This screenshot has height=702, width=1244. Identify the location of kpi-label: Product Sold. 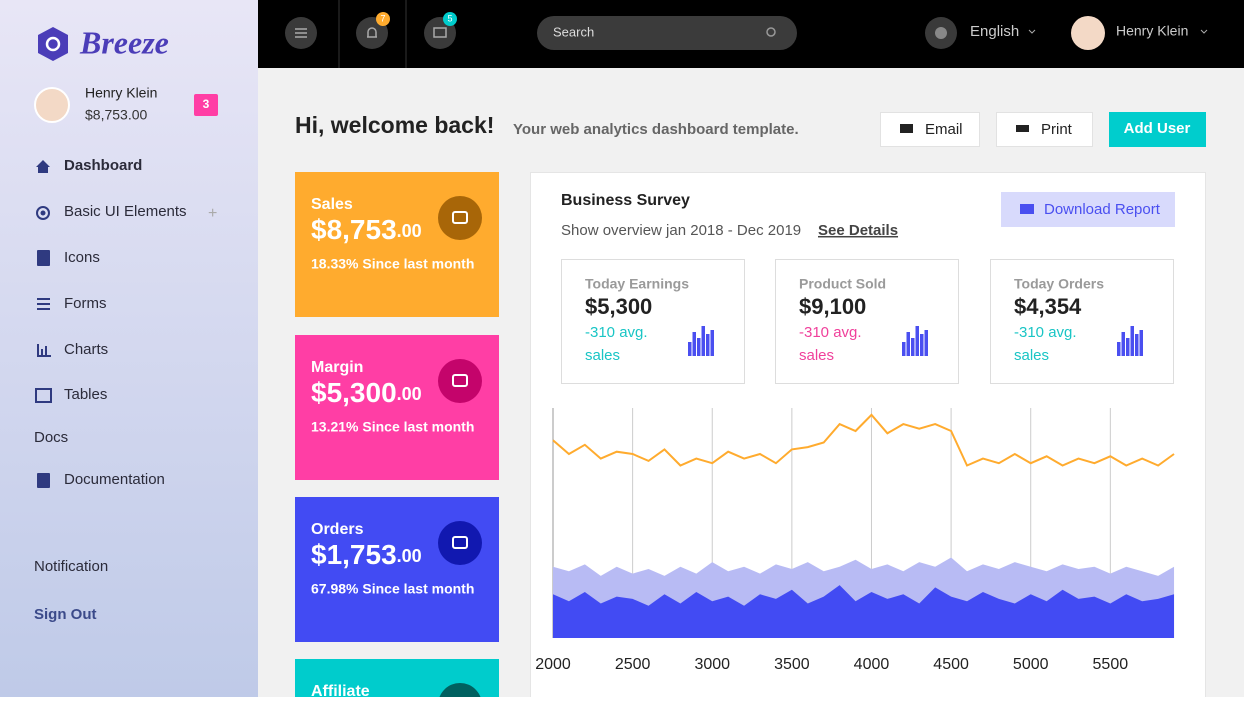
(842, 284).